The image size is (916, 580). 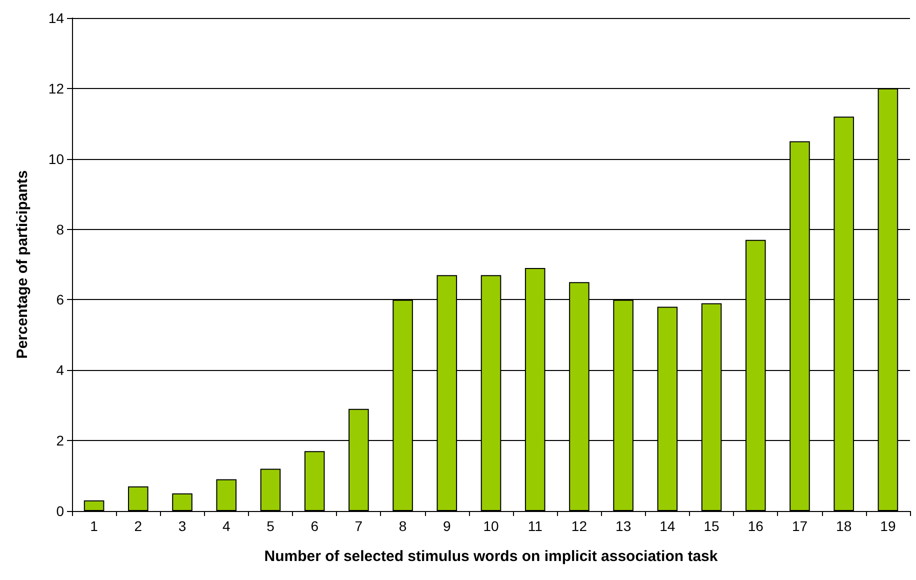 I want to click on x-tick-label: 18, so click(x=844, y=526).